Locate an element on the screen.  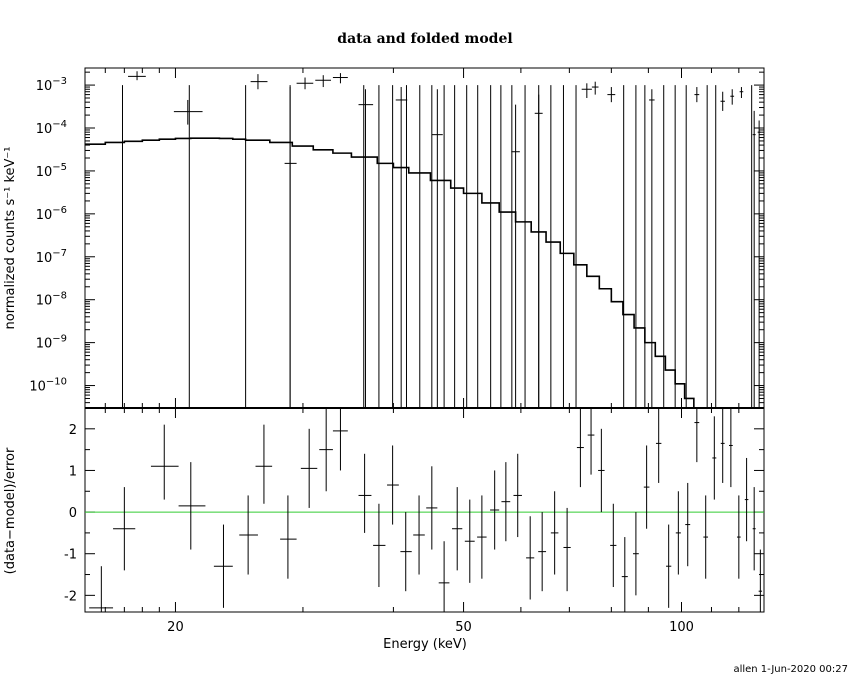
y-tick-label: 1 is located at coordinates (73, 471).